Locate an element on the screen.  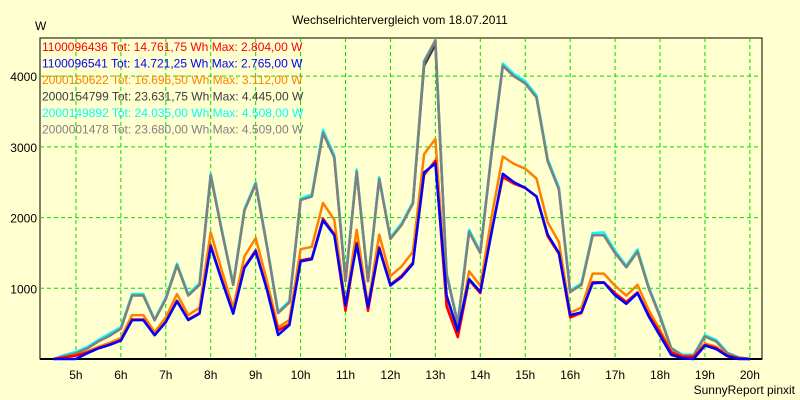
x-tick-label: 16h is located at coordinates (570, 375).